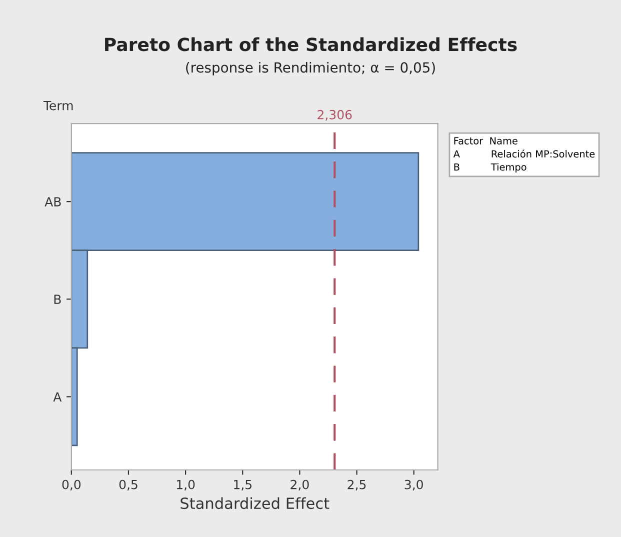 This screenshot has height=537, width=621. What do you see at coordinates (57, 299) in the screenshot?
I see `y-tick-label: B` at bounding box center [57, 299].